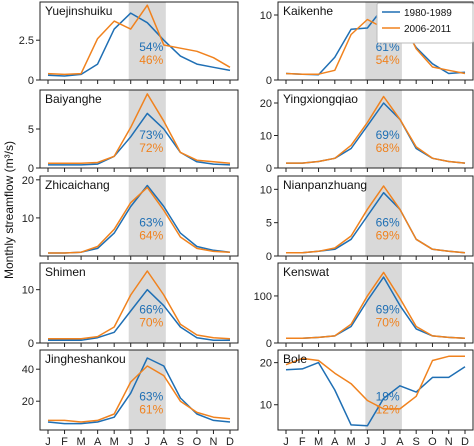 The image size is (474, 446). I want to click on percent-label-2006-2011: 69%, so click(388, 235).